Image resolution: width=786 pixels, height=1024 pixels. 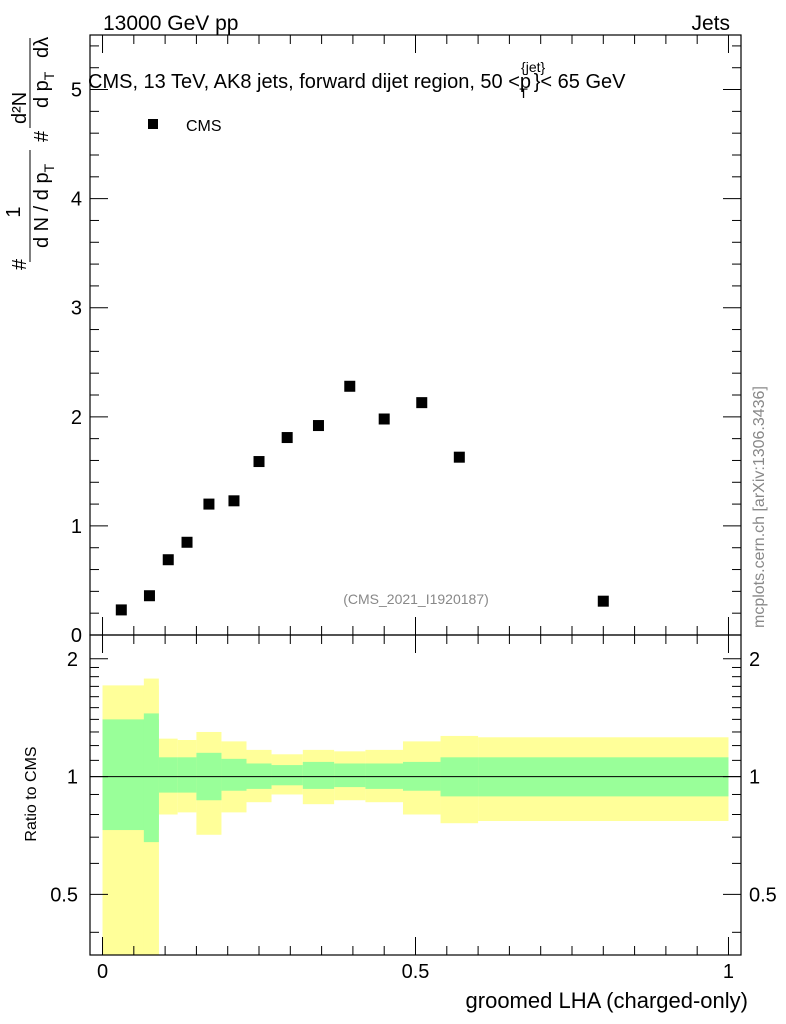 I want to click on main-y-tick-label: 3, so click(x=76, y=309).